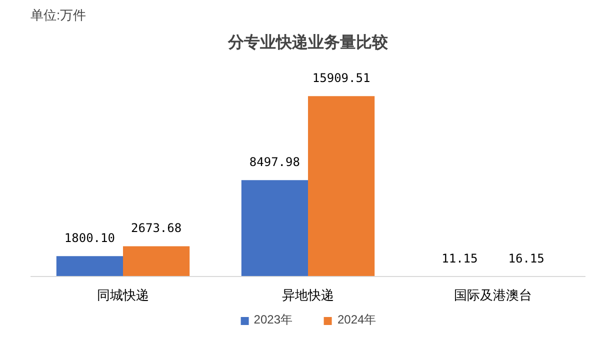  Describe the element at coordinates (156, 228) in the screenshot. I see `data-label: 2673.68` at that location.